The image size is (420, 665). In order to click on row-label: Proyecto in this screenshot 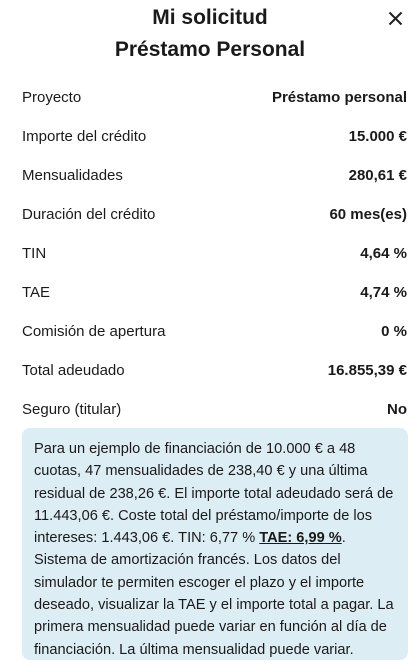, I will do `click(52, 97)`.